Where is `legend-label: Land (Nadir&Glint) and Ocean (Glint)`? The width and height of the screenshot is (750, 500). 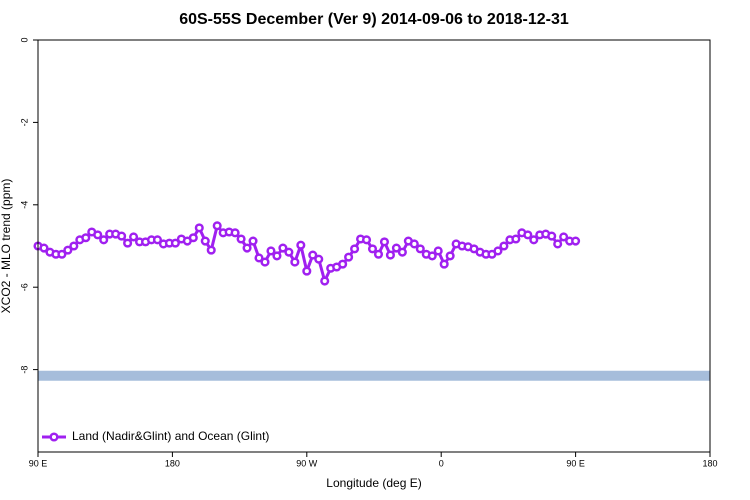
legend-label: Land (Nadir&Glint) and Ocean (Glint) is located at coordinates (170, 436).